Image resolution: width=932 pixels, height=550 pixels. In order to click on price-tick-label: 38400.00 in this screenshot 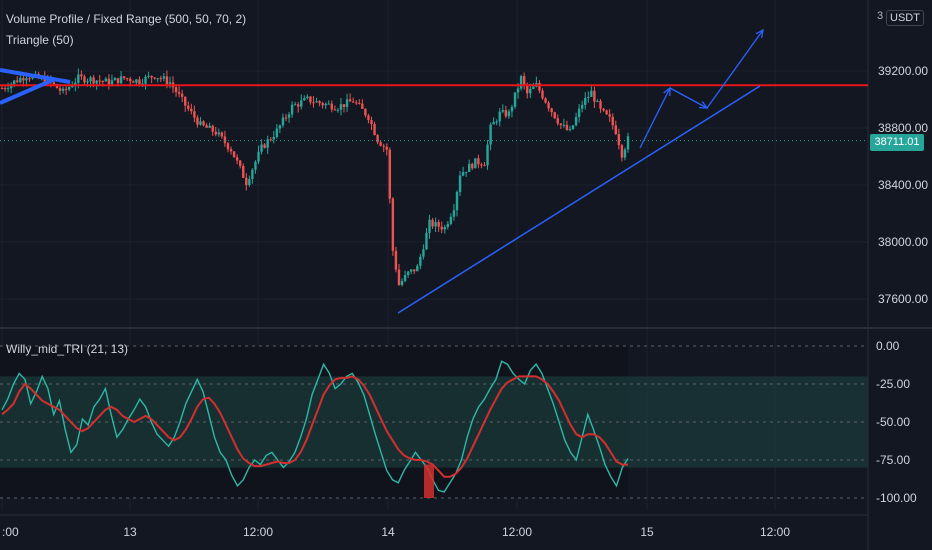, I will do `click(903, 185)`.